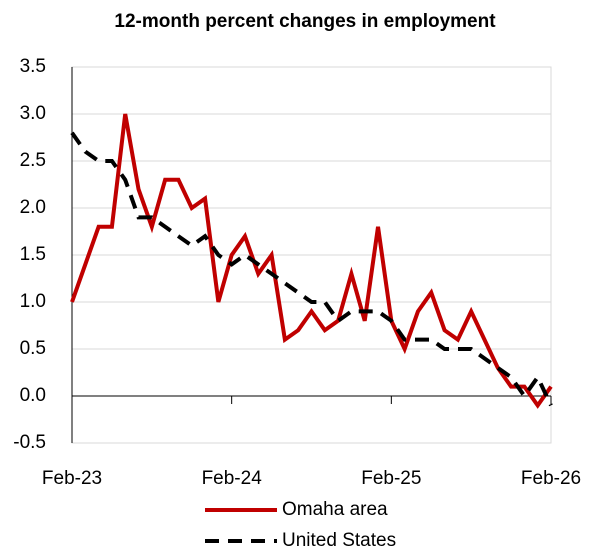 The image size is (590, 553). I want to click on y-tick-label: 0.0, so click(33, 395).